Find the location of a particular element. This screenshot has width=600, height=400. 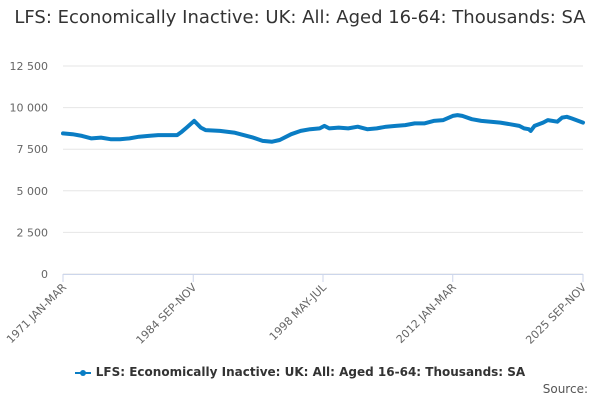

x-tick-label: 2012 JAN-MAR is located at coordinates (426, 313).